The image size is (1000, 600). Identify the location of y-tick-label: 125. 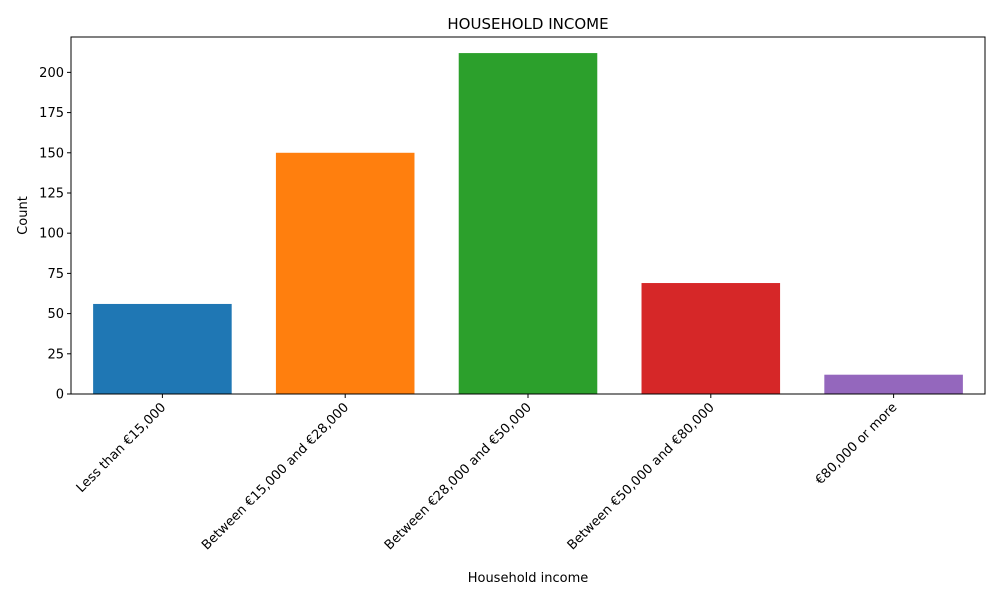
(51, 193).